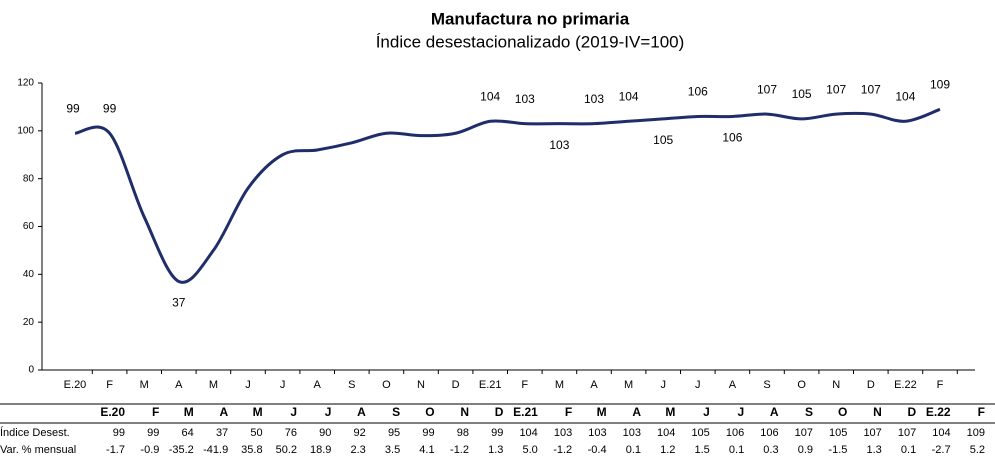  What do you see at coordinates (38, 450) in the screenshot?
I see `row-label: Var. % mensual` at bounding box center [38, 450].